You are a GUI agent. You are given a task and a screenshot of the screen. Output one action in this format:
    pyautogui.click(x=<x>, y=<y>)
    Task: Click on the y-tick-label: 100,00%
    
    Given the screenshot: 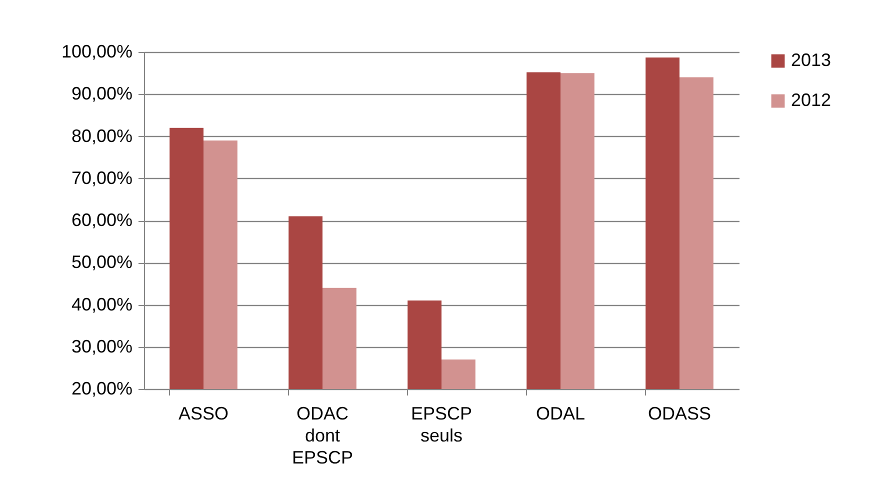 What is the action you would take?
    pyautogui.click(x=96, y=52)
    